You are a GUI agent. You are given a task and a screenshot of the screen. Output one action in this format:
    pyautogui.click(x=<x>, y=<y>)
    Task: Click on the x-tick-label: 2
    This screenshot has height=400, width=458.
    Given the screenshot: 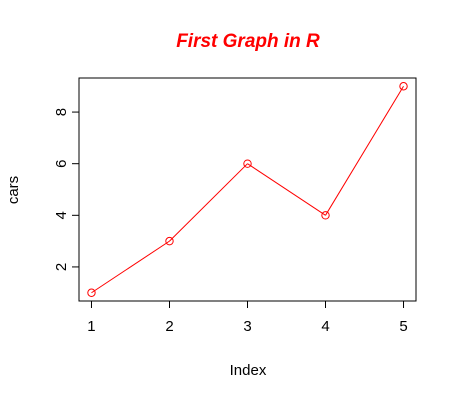 What is the action you would take?
    pyautogui.click(x=169, y=326)
    